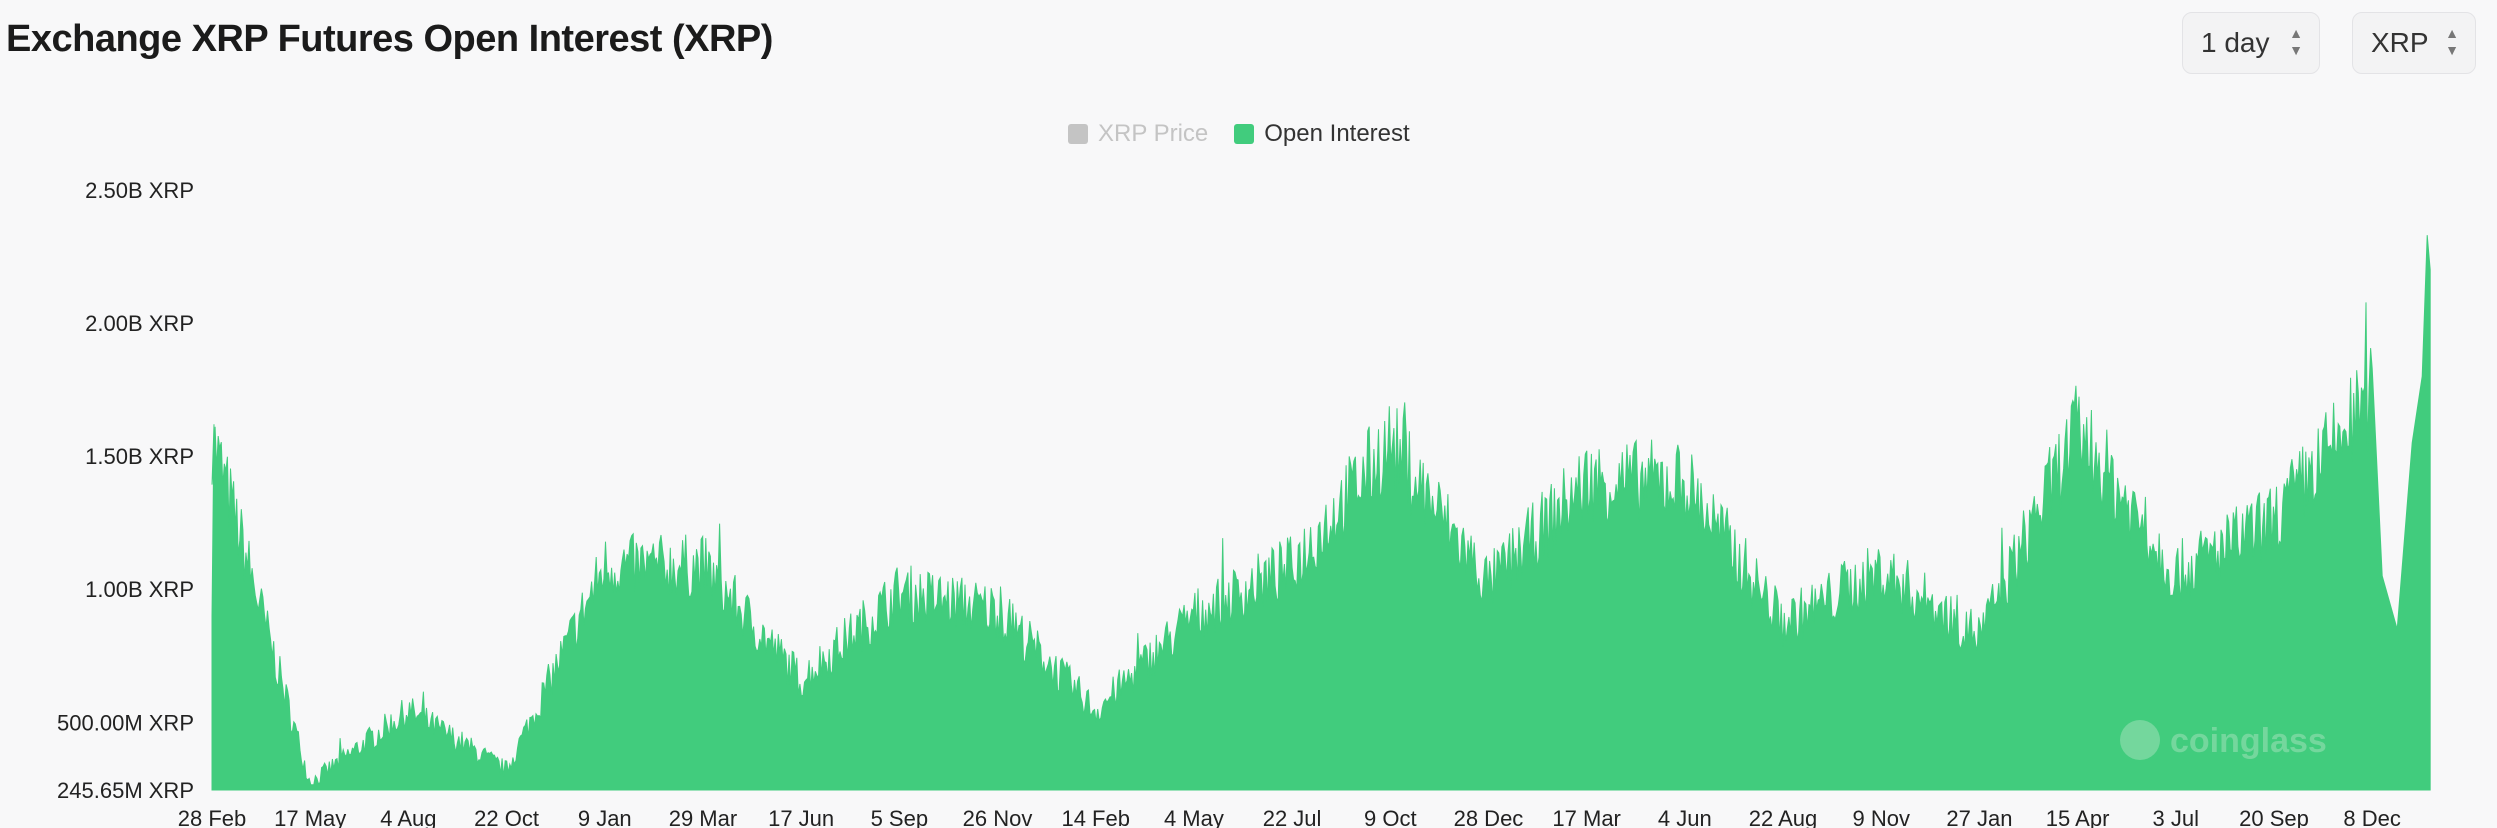  I want to click on x-tick-label: 22 Oct, so click(506, 817).